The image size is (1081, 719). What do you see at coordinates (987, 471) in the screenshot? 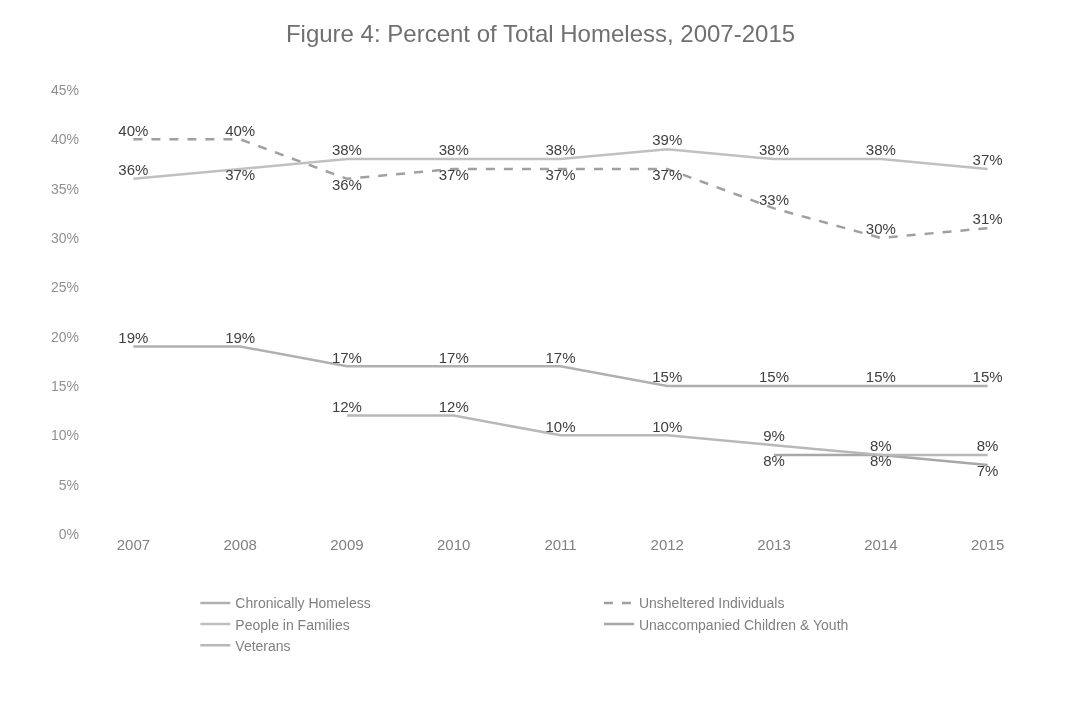
I see `data-label: 7%` at bounding box center [987, 471].